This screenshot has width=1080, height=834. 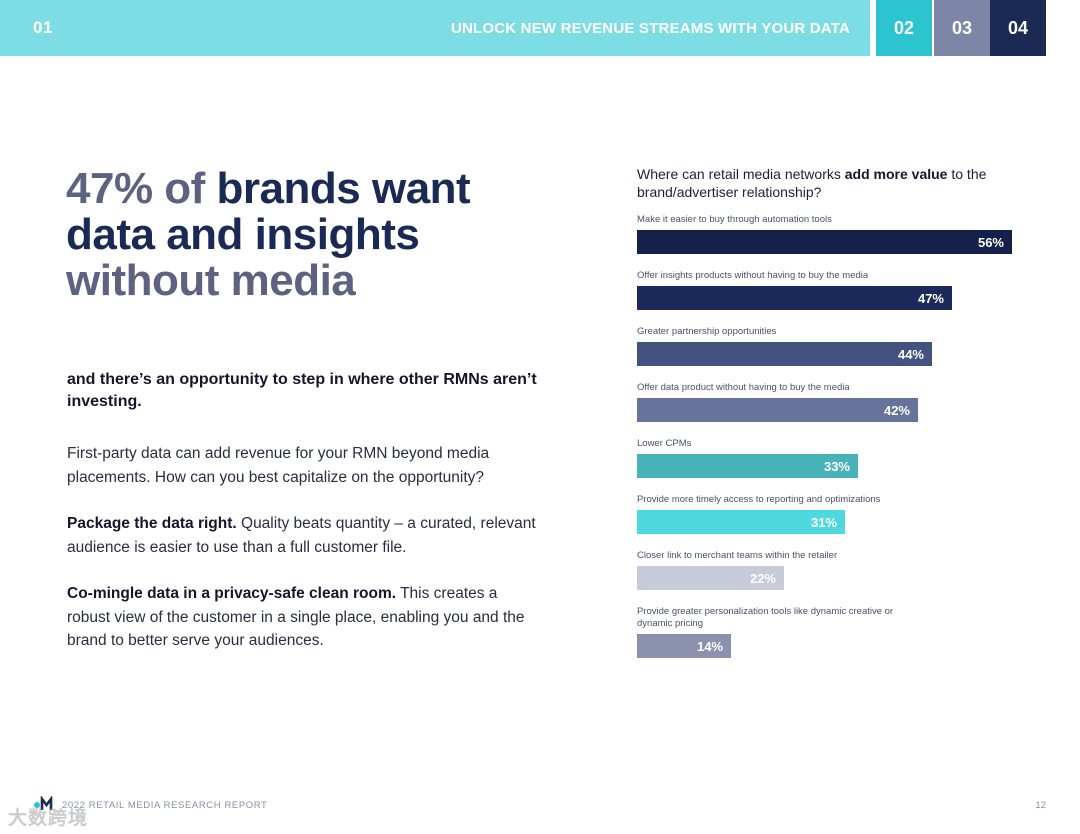 I want to click on tab-section-04: 04, so click(x=1018, y=28).